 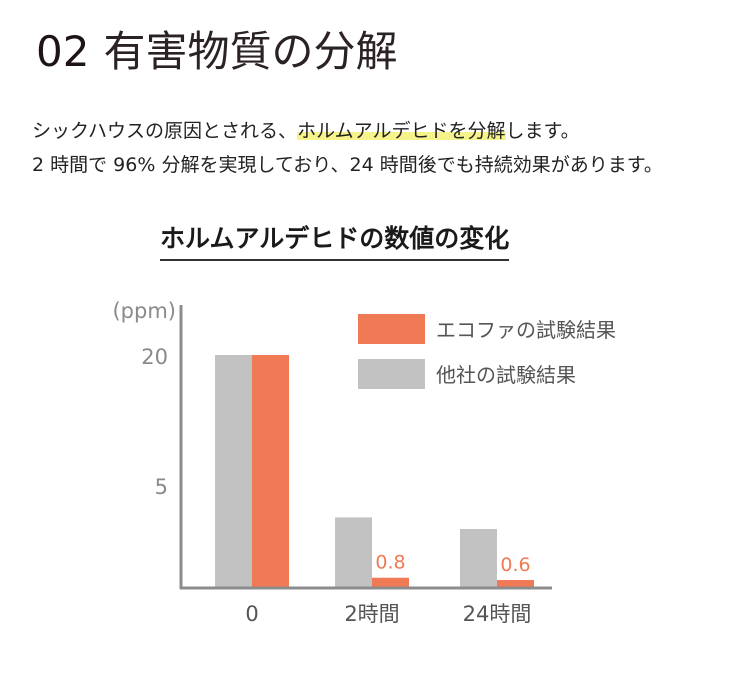 What do you see at coordinates (154, 357) in the screenshot?
I see `y-tick-label-20: 20` at bounding box center [154, 357].